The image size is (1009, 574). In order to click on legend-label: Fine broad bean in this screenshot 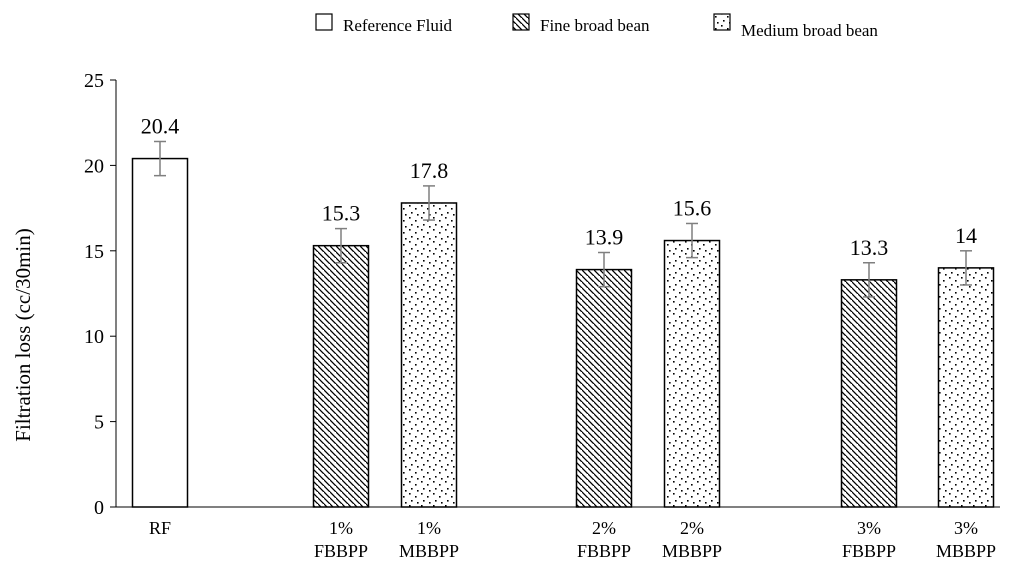, I will do `click(595, 25)`.